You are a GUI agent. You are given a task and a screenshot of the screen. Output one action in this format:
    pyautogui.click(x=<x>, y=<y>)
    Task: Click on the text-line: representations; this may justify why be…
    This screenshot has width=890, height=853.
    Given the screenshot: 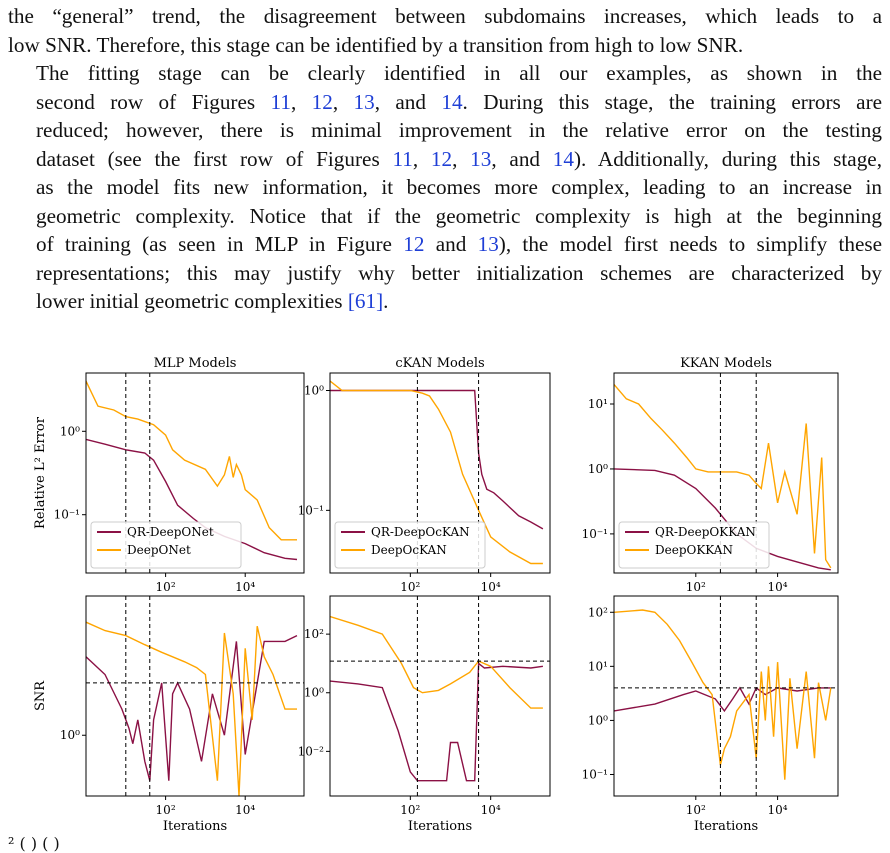 What is the action you would take?
    pyautogui.click(x=459, y=272)
    